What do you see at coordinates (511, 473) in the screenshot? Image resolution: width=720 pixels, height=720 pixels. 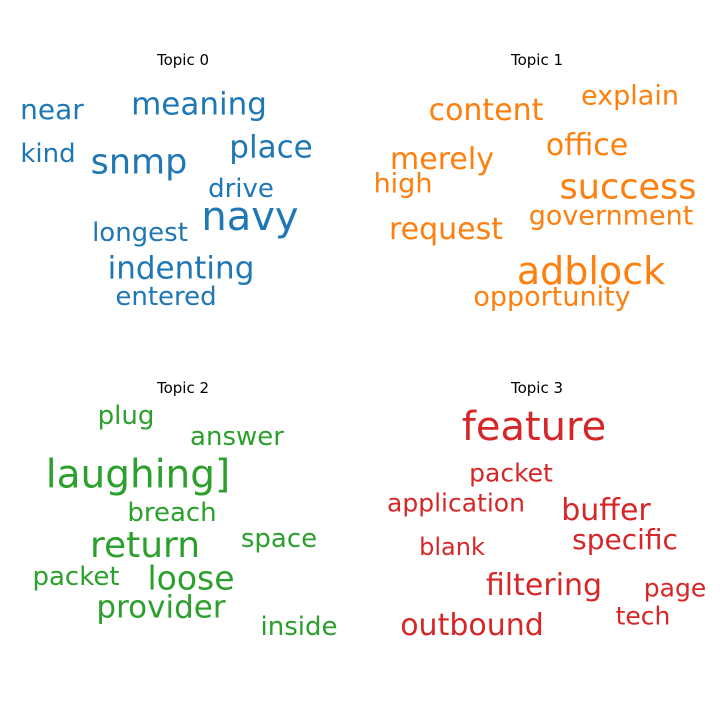 I see `word-topic-3-packet: packet` at bounding box center [511, 473].